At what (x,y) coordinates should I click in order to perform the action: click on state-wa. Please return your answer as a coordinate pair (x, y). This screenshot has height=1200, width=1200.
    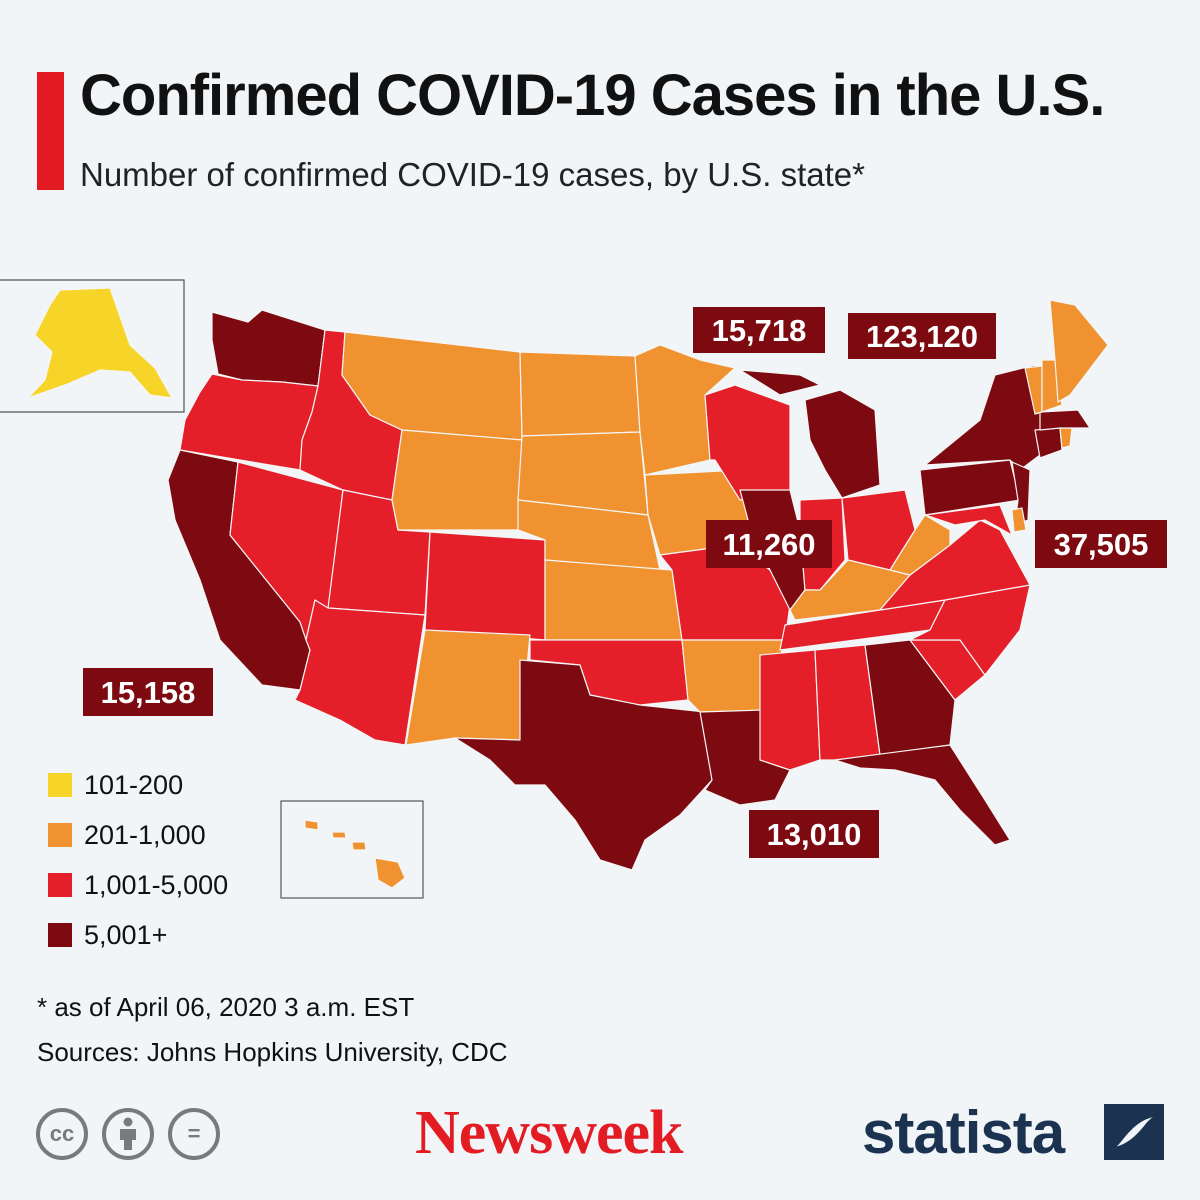
    Looking at the image, I should click on (268, 348).